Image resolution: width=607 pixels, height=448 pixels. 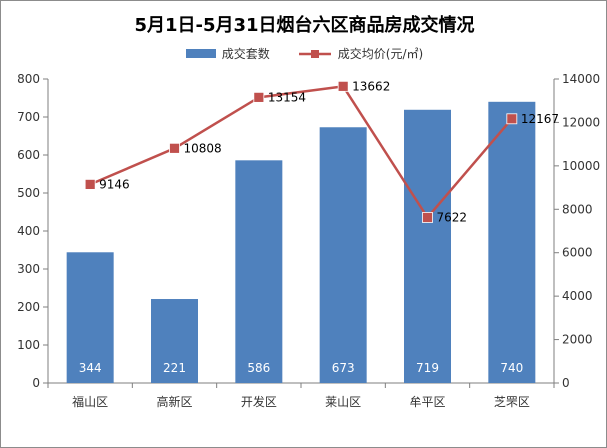 I want to click on right-tick-label: 10000, so click(x=581, y=166).